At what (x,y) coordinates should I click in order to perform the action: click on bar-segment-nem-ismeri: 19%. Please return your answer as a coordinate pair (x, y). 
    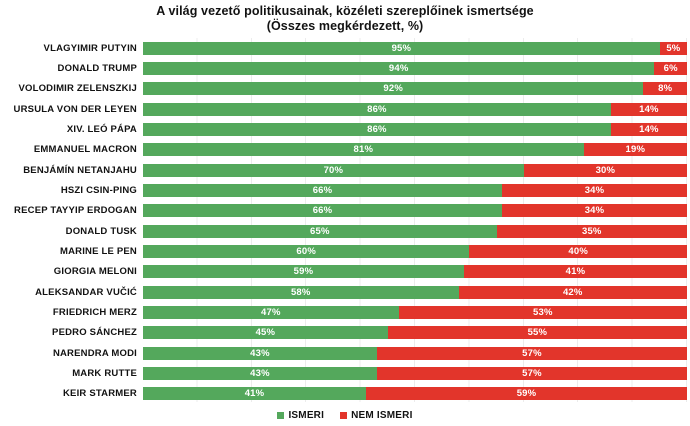
    Looking at the image, I should click on (635, 150).